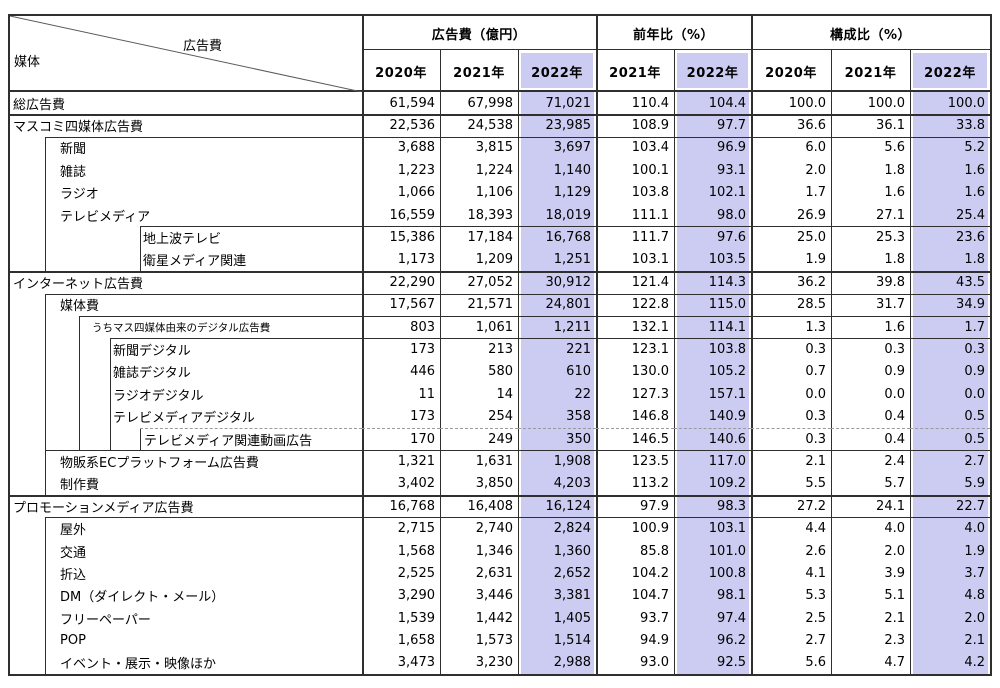  What do you see at coordinates (791, 71) in the screenshot?
I see `header-year-share-2020: 2020年` at bounding box center [791, 71].